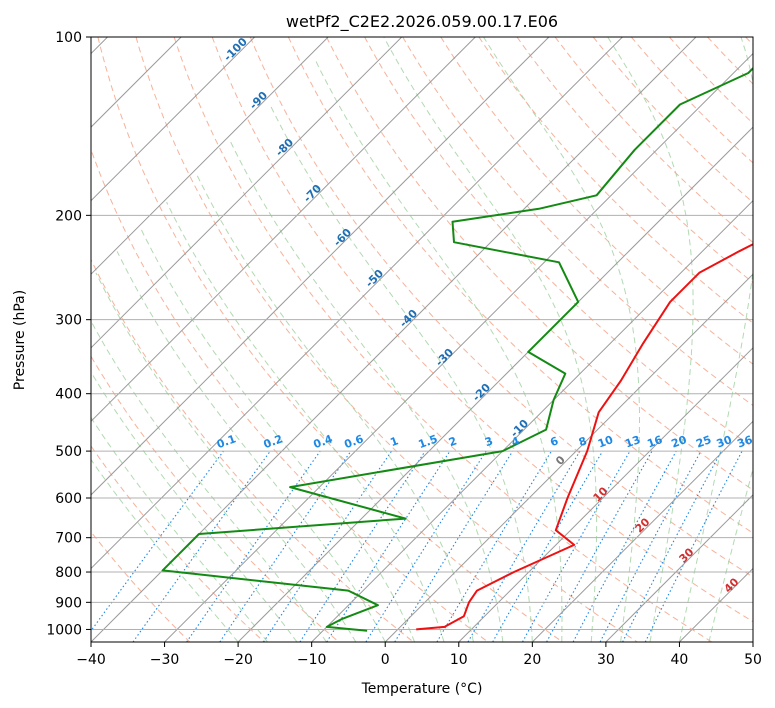  What do you see at coordinates (64, 630) in the screenshot?
I see `y-tick-label: 1000` at bounding box center [64, 630].